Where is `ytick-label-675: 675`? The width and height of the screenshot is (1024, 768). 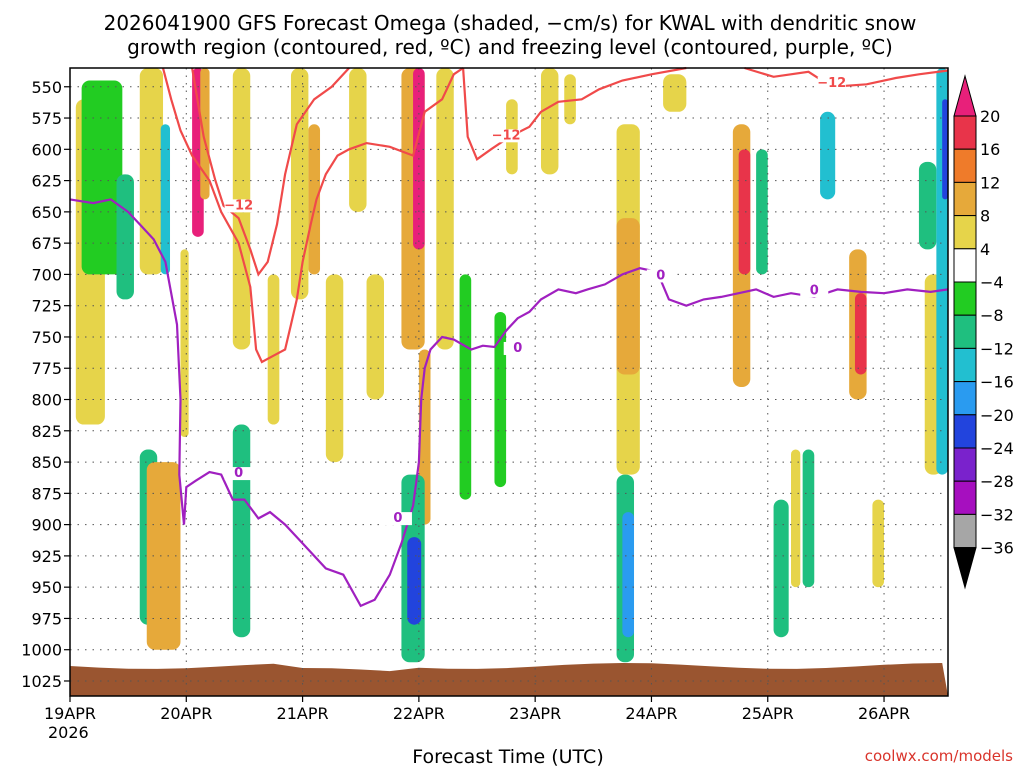
ytick-label-675: 675 is located at coordinates (46, 243).